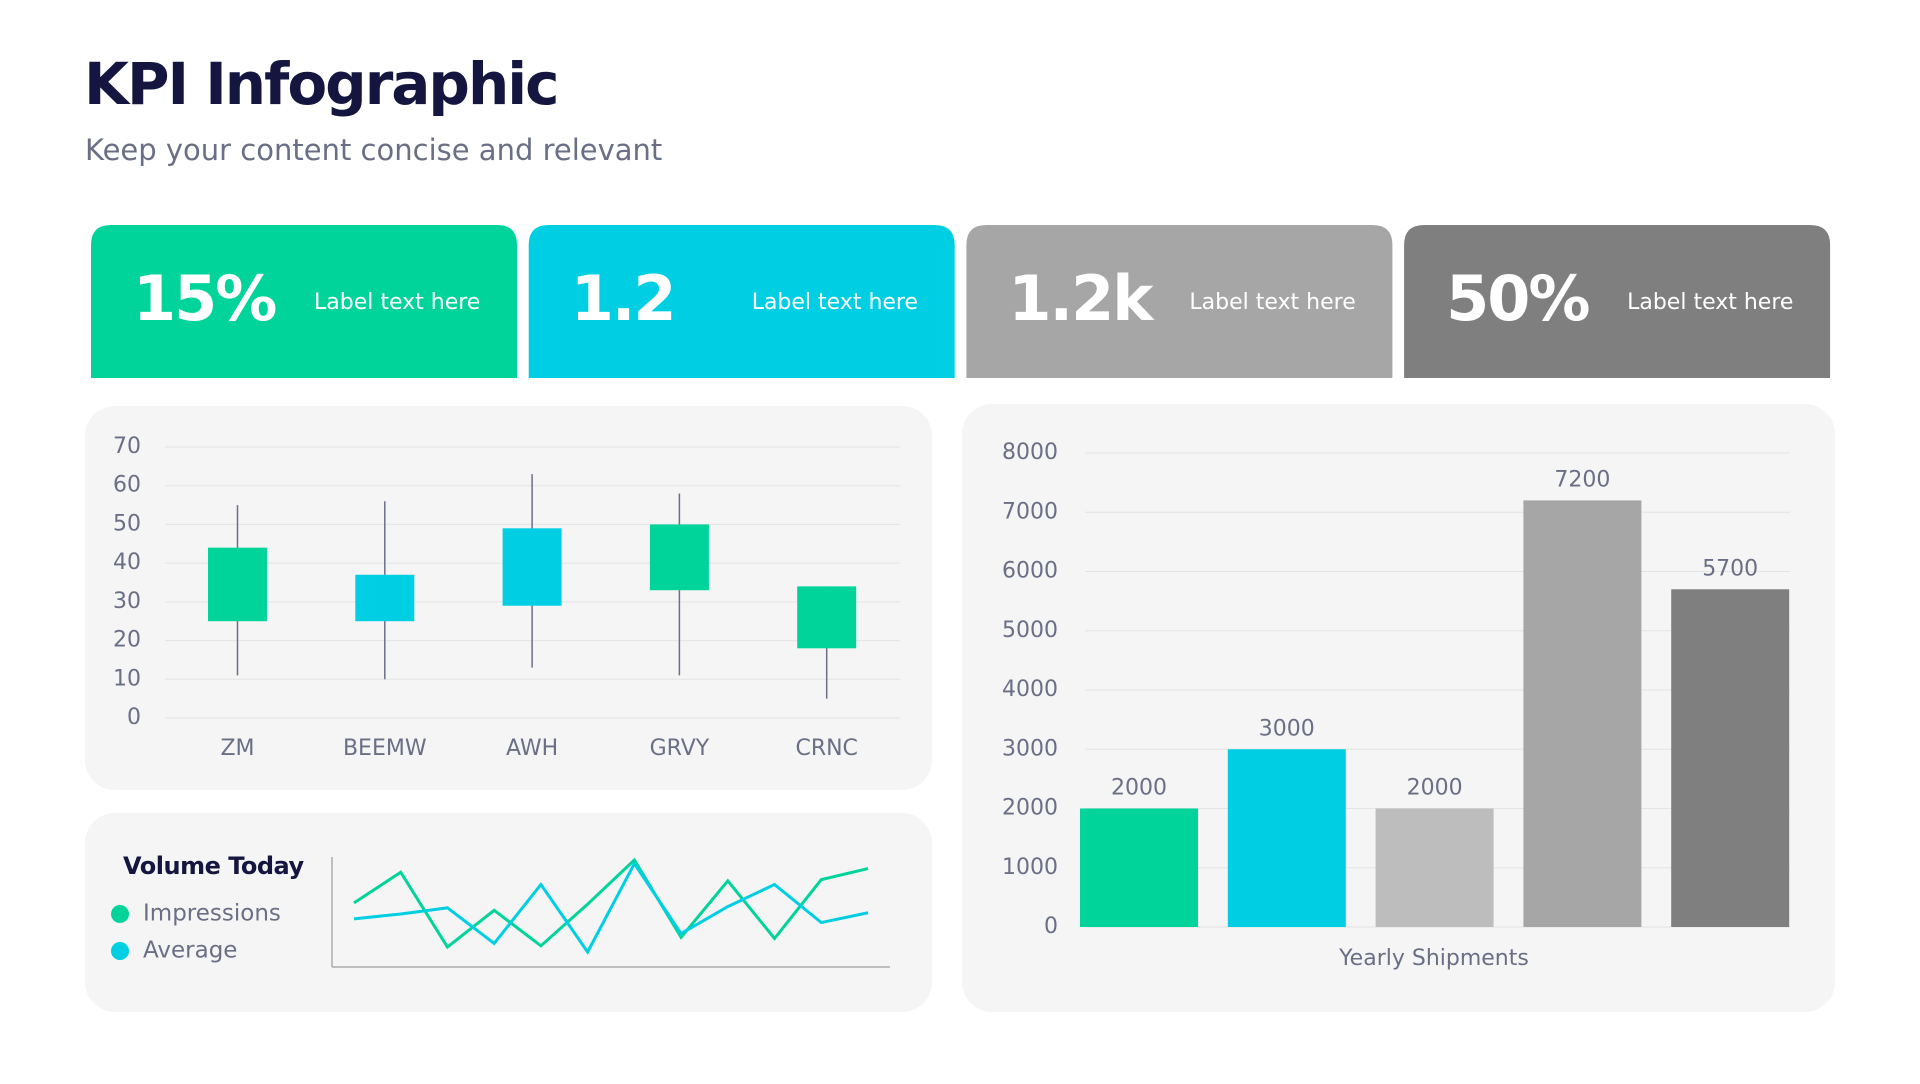 The image size is (1920, 1084). Describe the element at coordinates (1517, 298) in the screenshot. I see `kpi-value: 50%` at that location.